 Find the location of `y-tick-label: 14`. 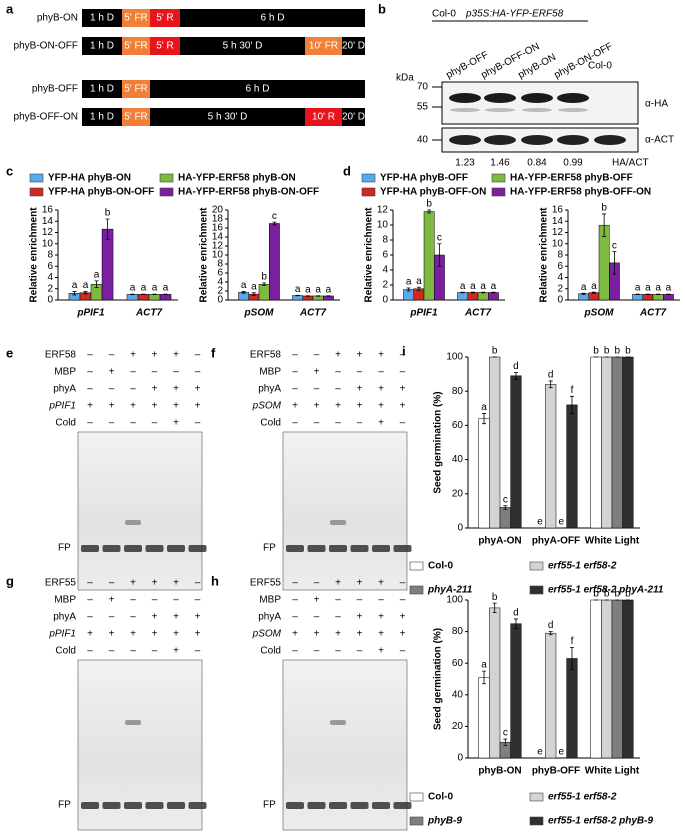

y-tick-label: 14 is located at coordinates (48, 221).